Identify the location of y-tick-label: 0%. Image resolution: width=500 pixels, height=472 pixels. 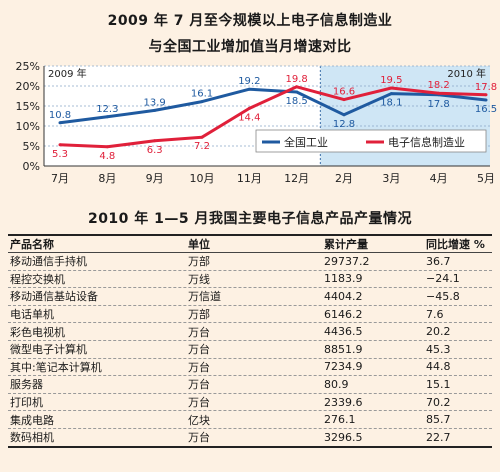
(31, 166).